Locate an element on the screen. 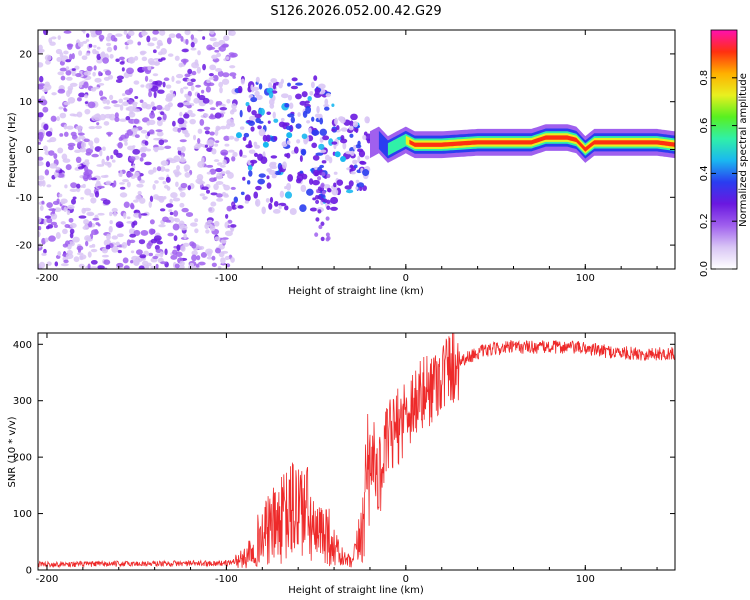  snr-y-tick-label: 100 is located at coordinates (22, 514).